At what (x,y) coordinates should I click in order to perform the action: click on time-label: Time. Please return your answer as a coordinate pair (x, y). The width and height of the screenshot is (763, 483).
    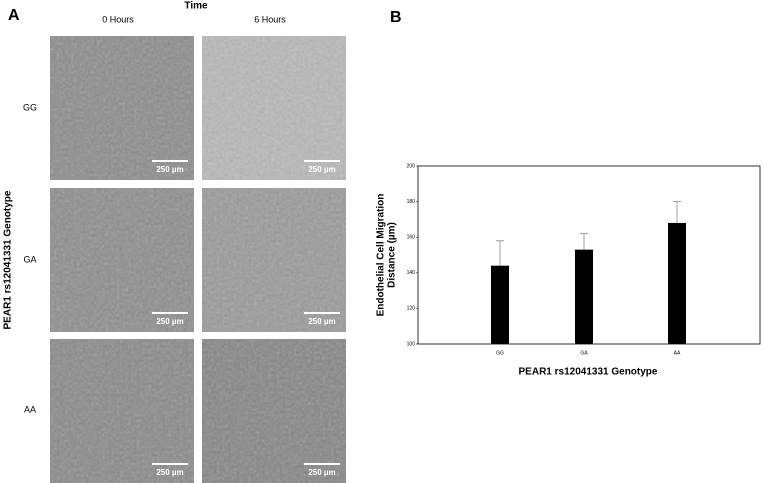
    Looking at the image, I should click on (196, 6).